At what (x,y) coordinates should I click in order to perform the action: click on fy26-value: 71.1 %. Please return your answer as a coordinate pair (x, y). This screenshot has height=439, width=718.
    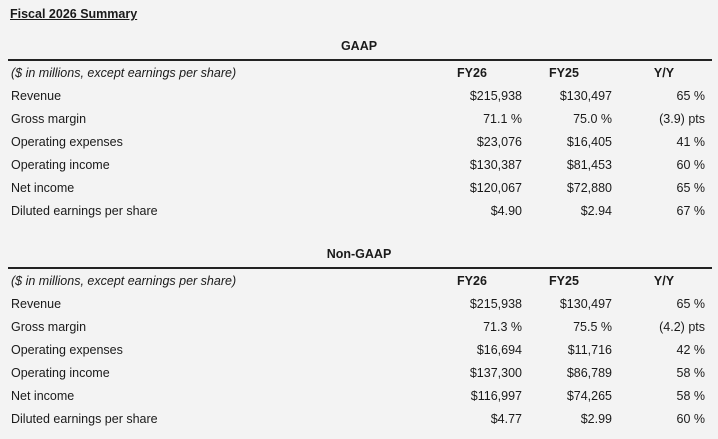
    Looking at the image, I should click on (502, 119).